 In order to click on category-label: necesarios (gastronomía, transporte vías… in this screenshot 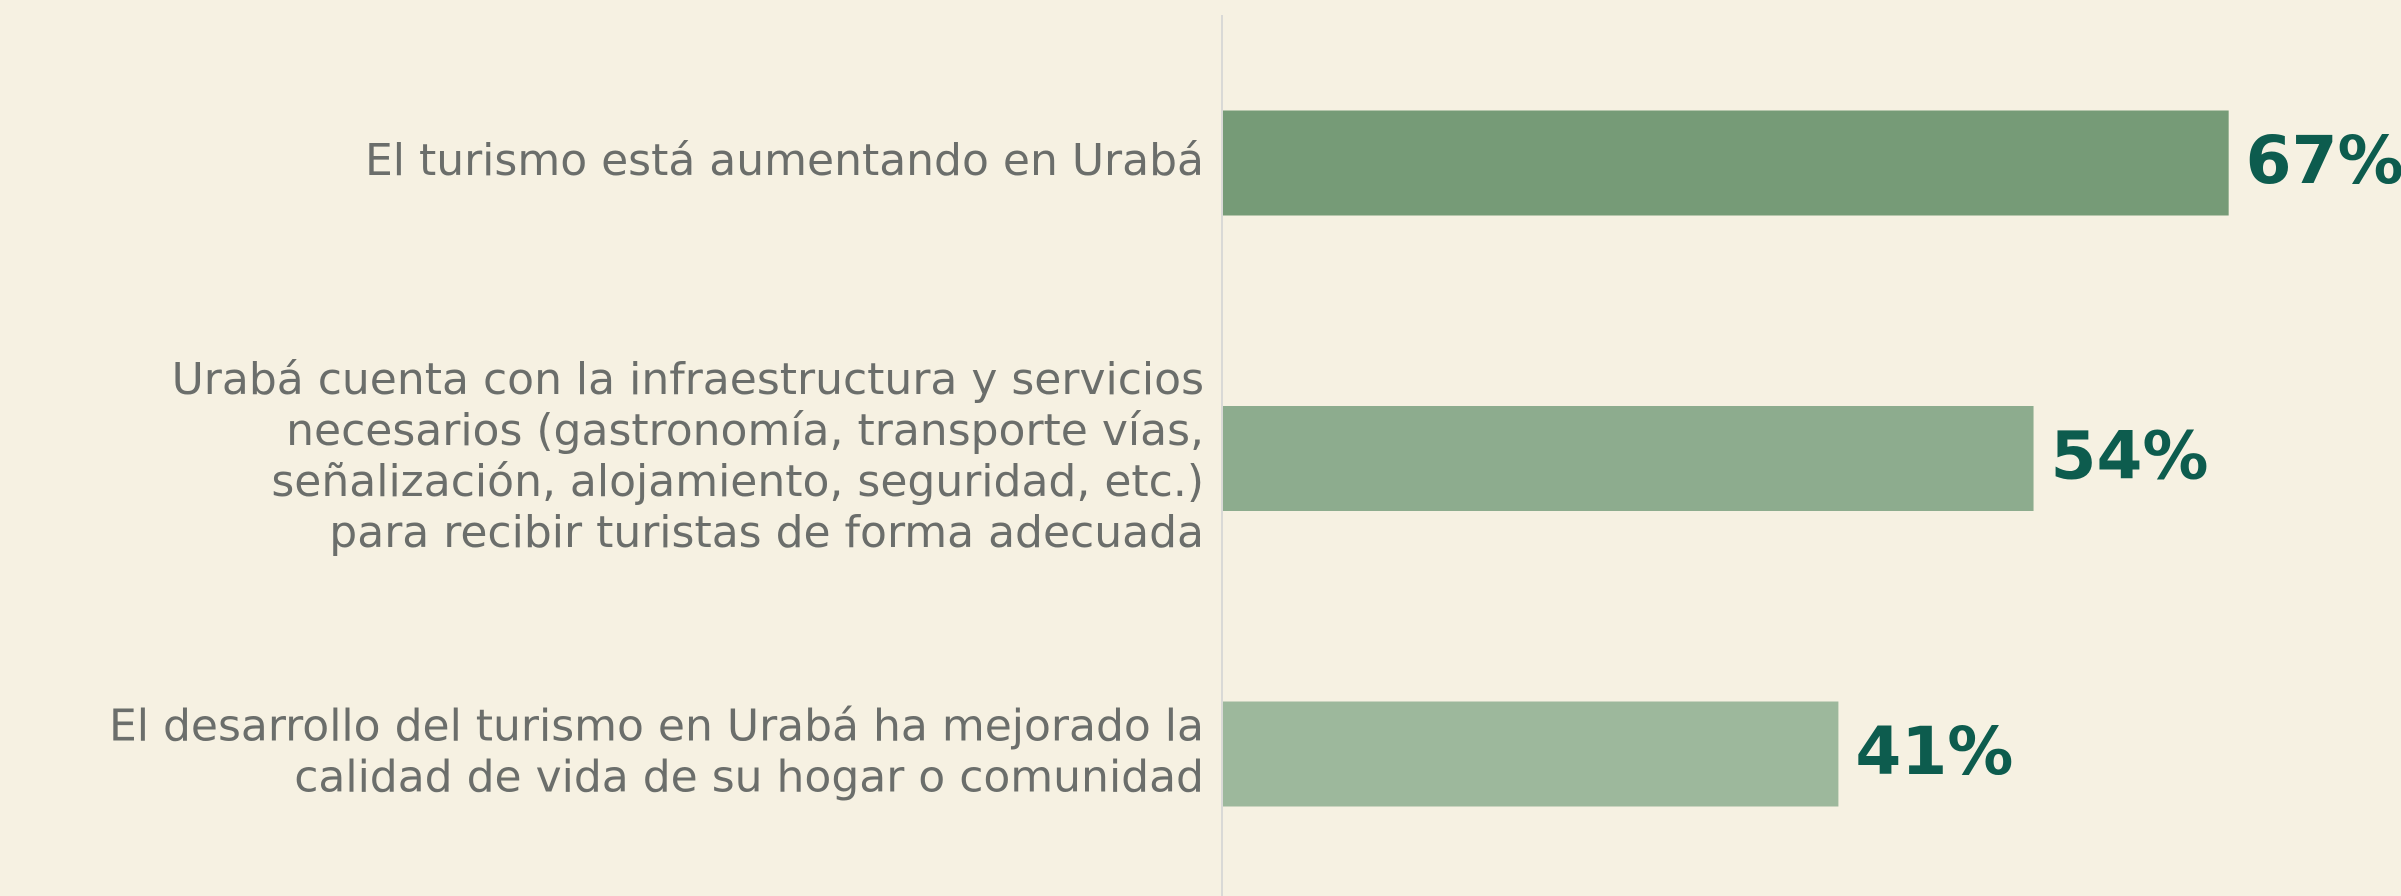, I will do `click(745, 430)`.